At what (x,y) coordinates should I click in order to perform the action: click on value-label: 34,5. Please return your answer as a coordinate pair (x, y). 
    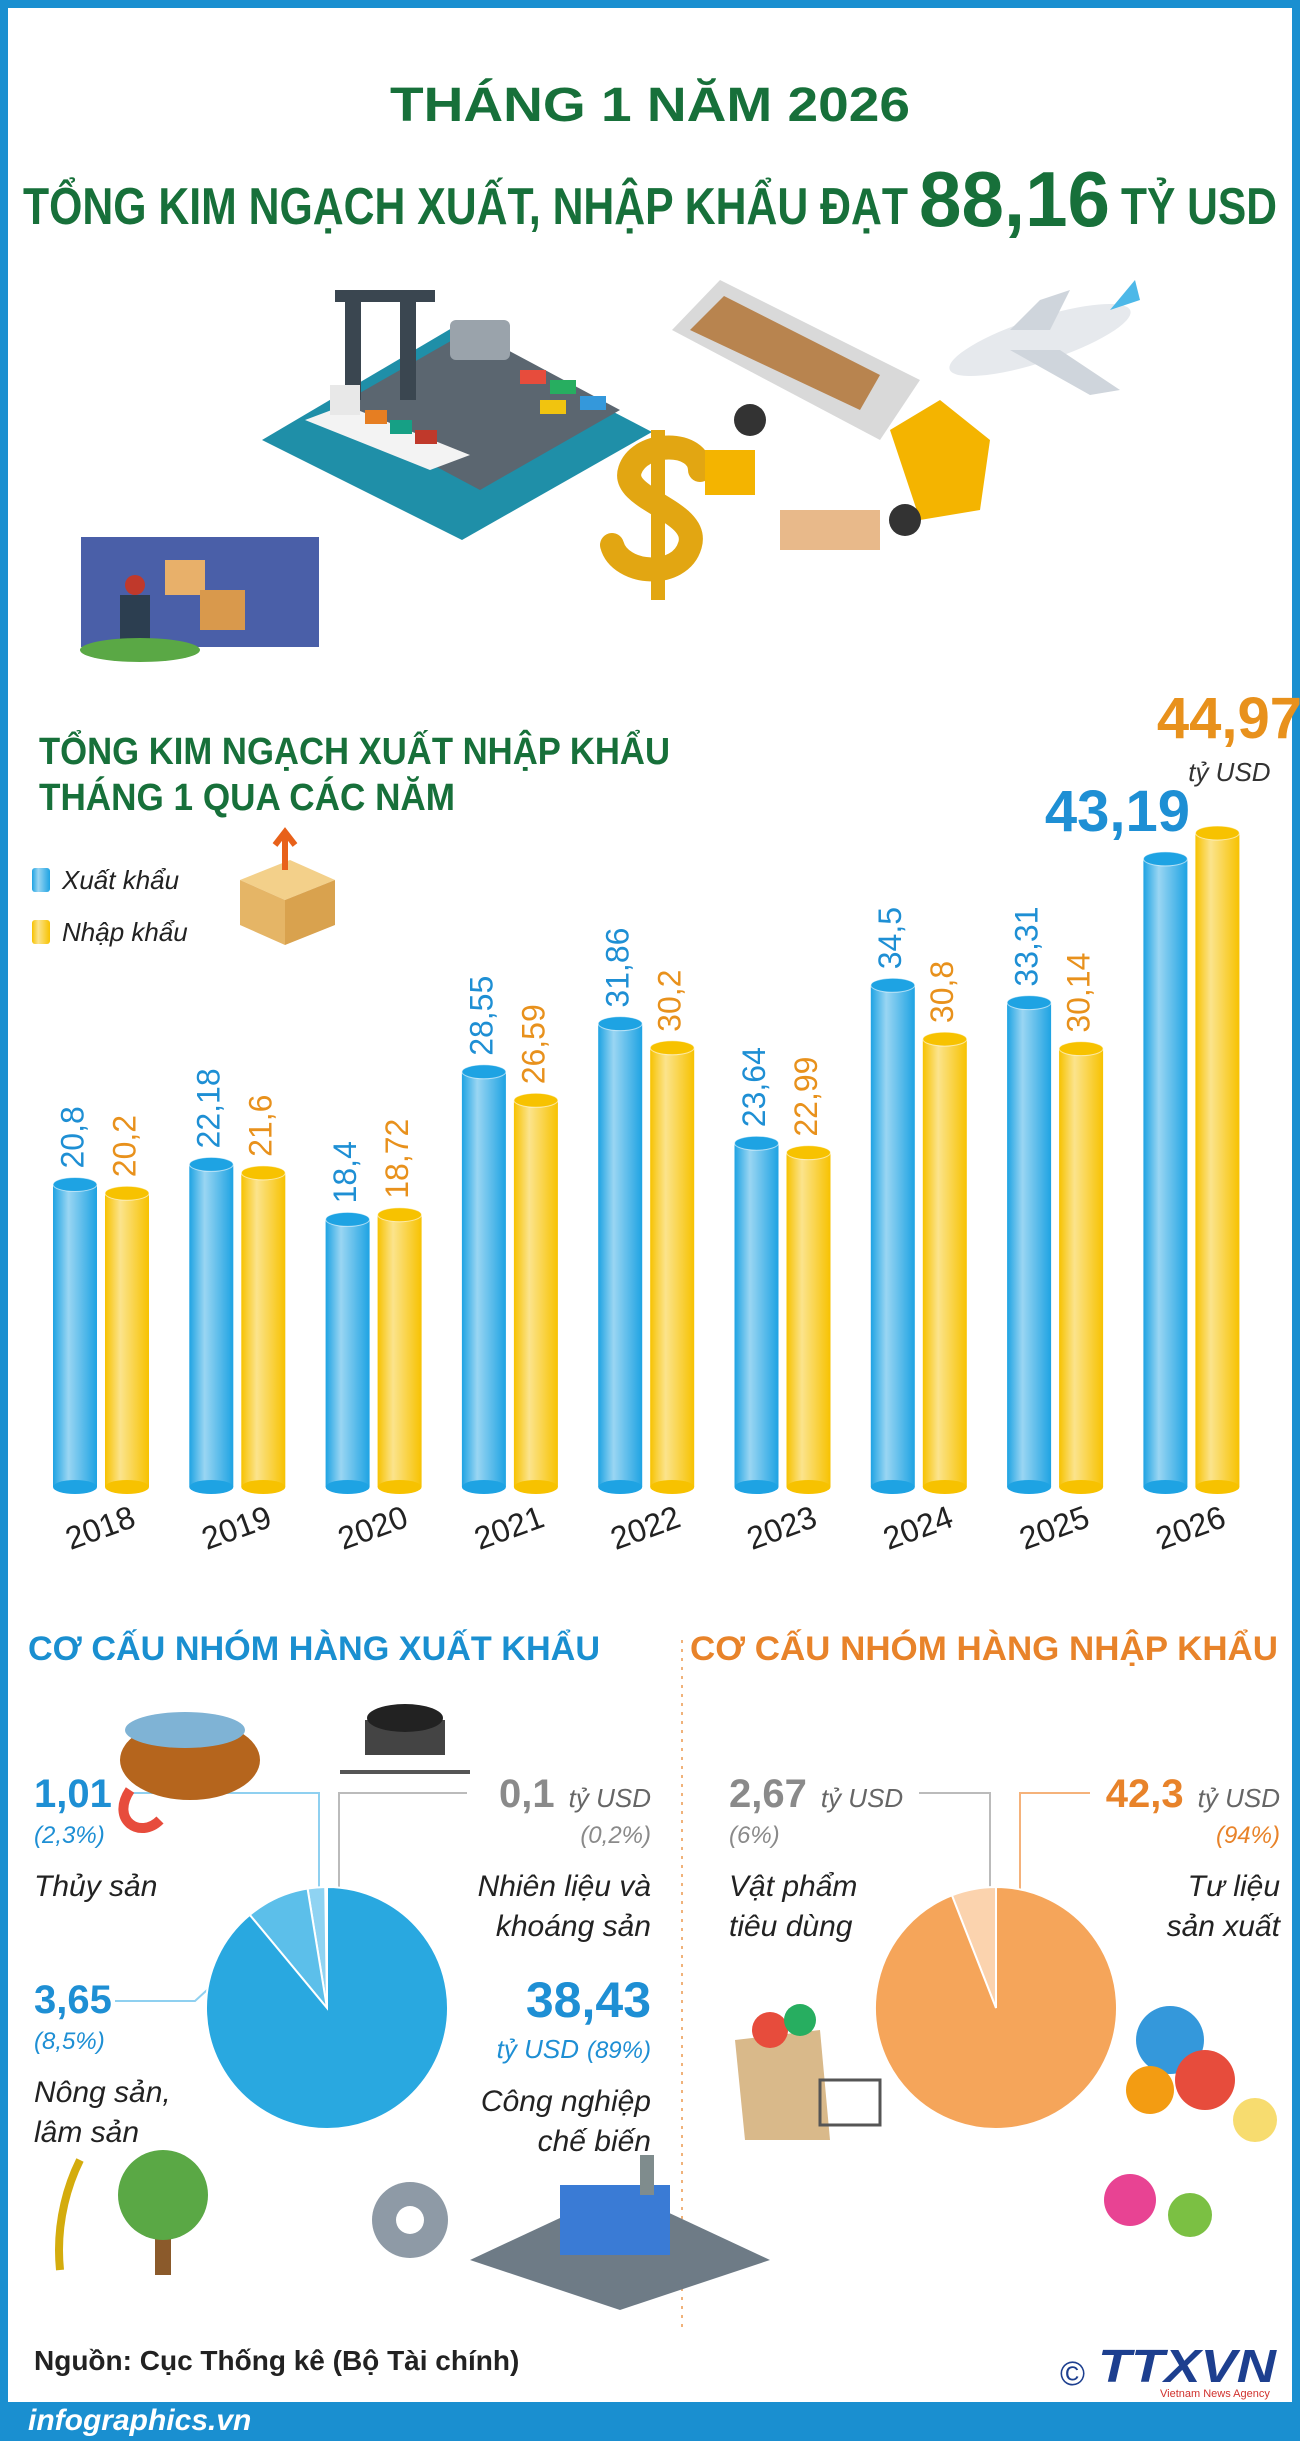
    Looking at the image, I should click on (890, 938).